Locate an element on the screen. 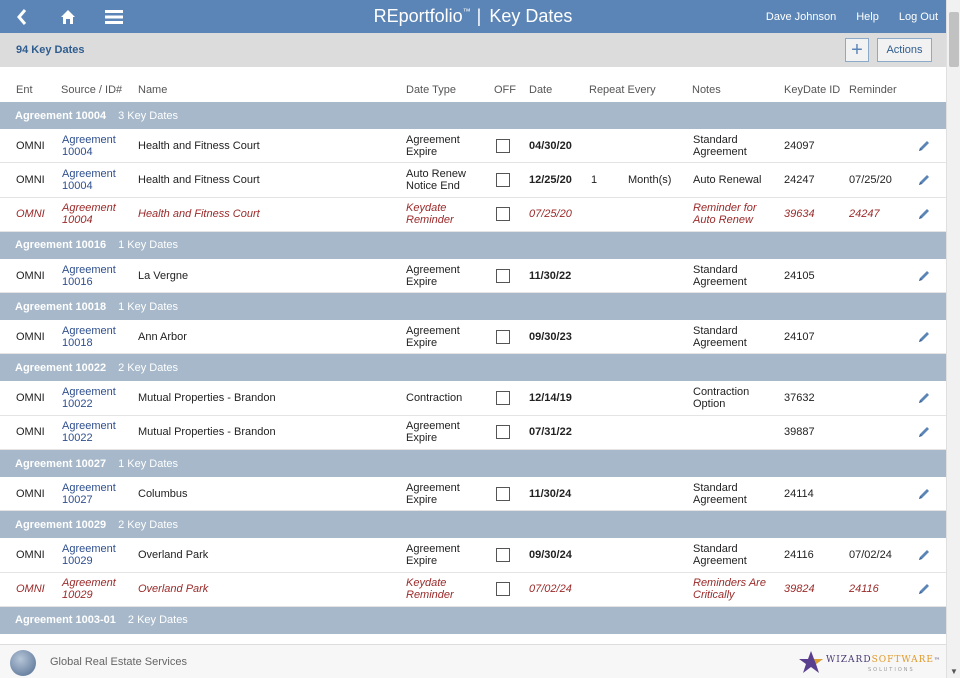  col-notes: Notes is located at coordinates (706, 90).